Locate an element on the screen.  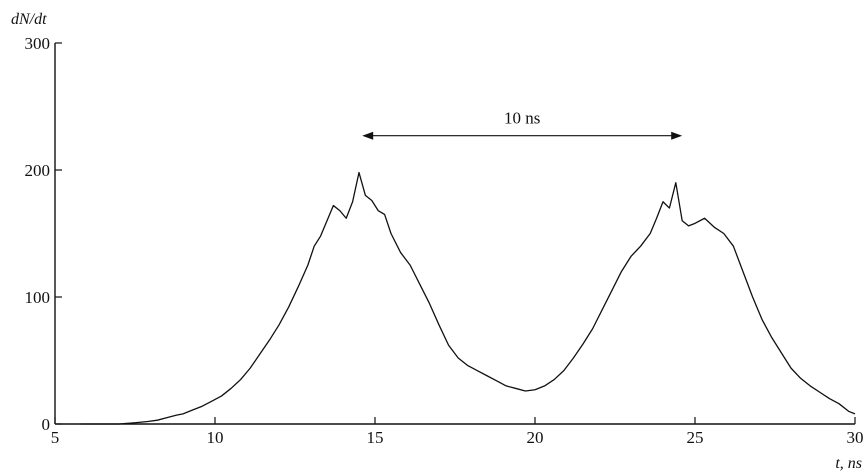
x-axis-title: t, ns is located at coordinates (848, 463).